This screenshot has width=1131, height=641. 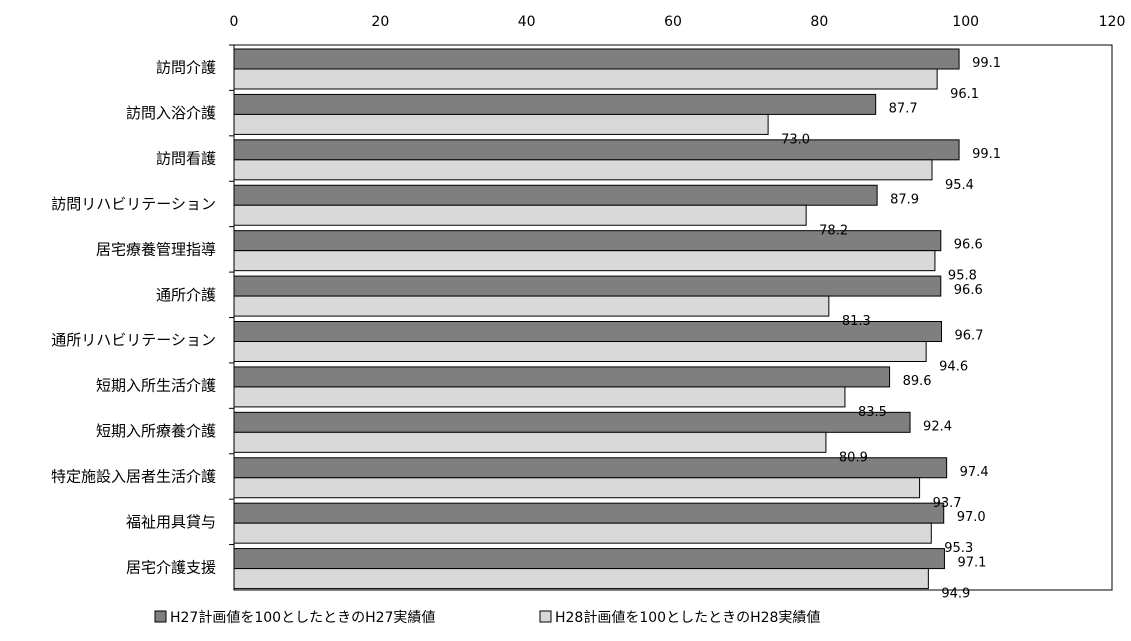 I want to click on x-tick-label: 20, so click(x=380, y=22).